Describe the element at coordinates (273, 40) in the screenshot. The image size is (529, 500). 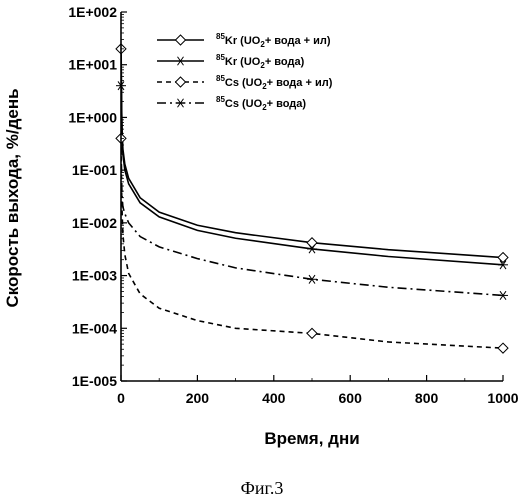
I see `legend-label-1: 85Kr (UO2+ вода + ил)` at that location.